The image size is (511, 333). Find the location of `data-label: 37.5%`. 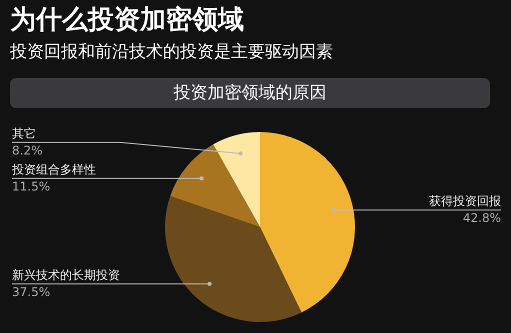

data-label: 37.5% is located at coordinates (31, 291).